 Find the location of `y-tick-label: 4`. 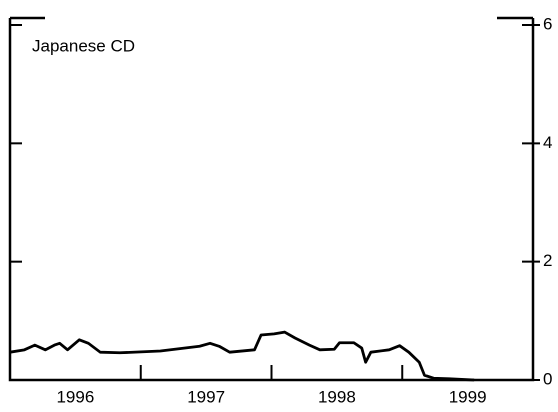

y-tick-label: 4 is located at coordinates (547, 142).